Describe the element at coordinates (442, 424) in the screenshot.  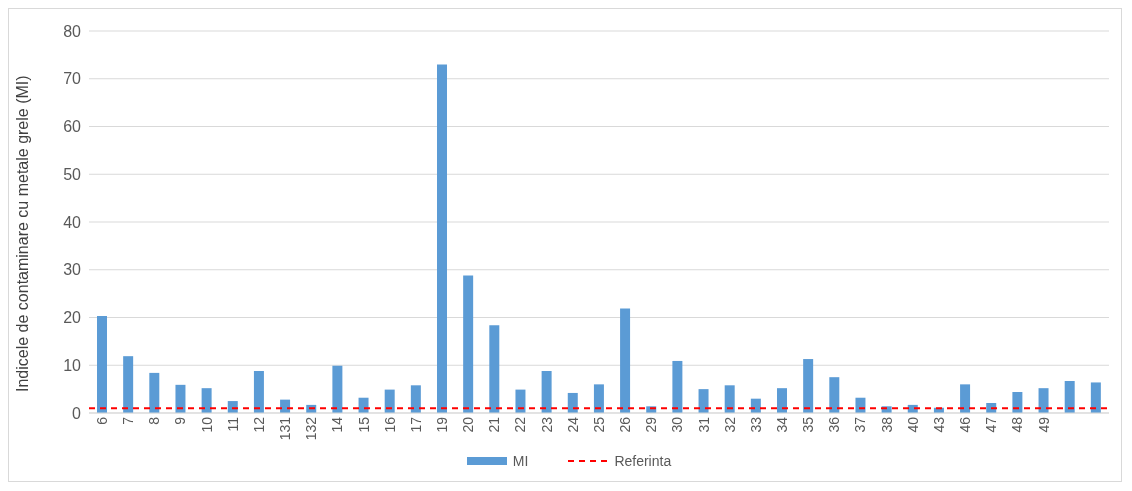
I see `x-tick-label: 19` at that location.